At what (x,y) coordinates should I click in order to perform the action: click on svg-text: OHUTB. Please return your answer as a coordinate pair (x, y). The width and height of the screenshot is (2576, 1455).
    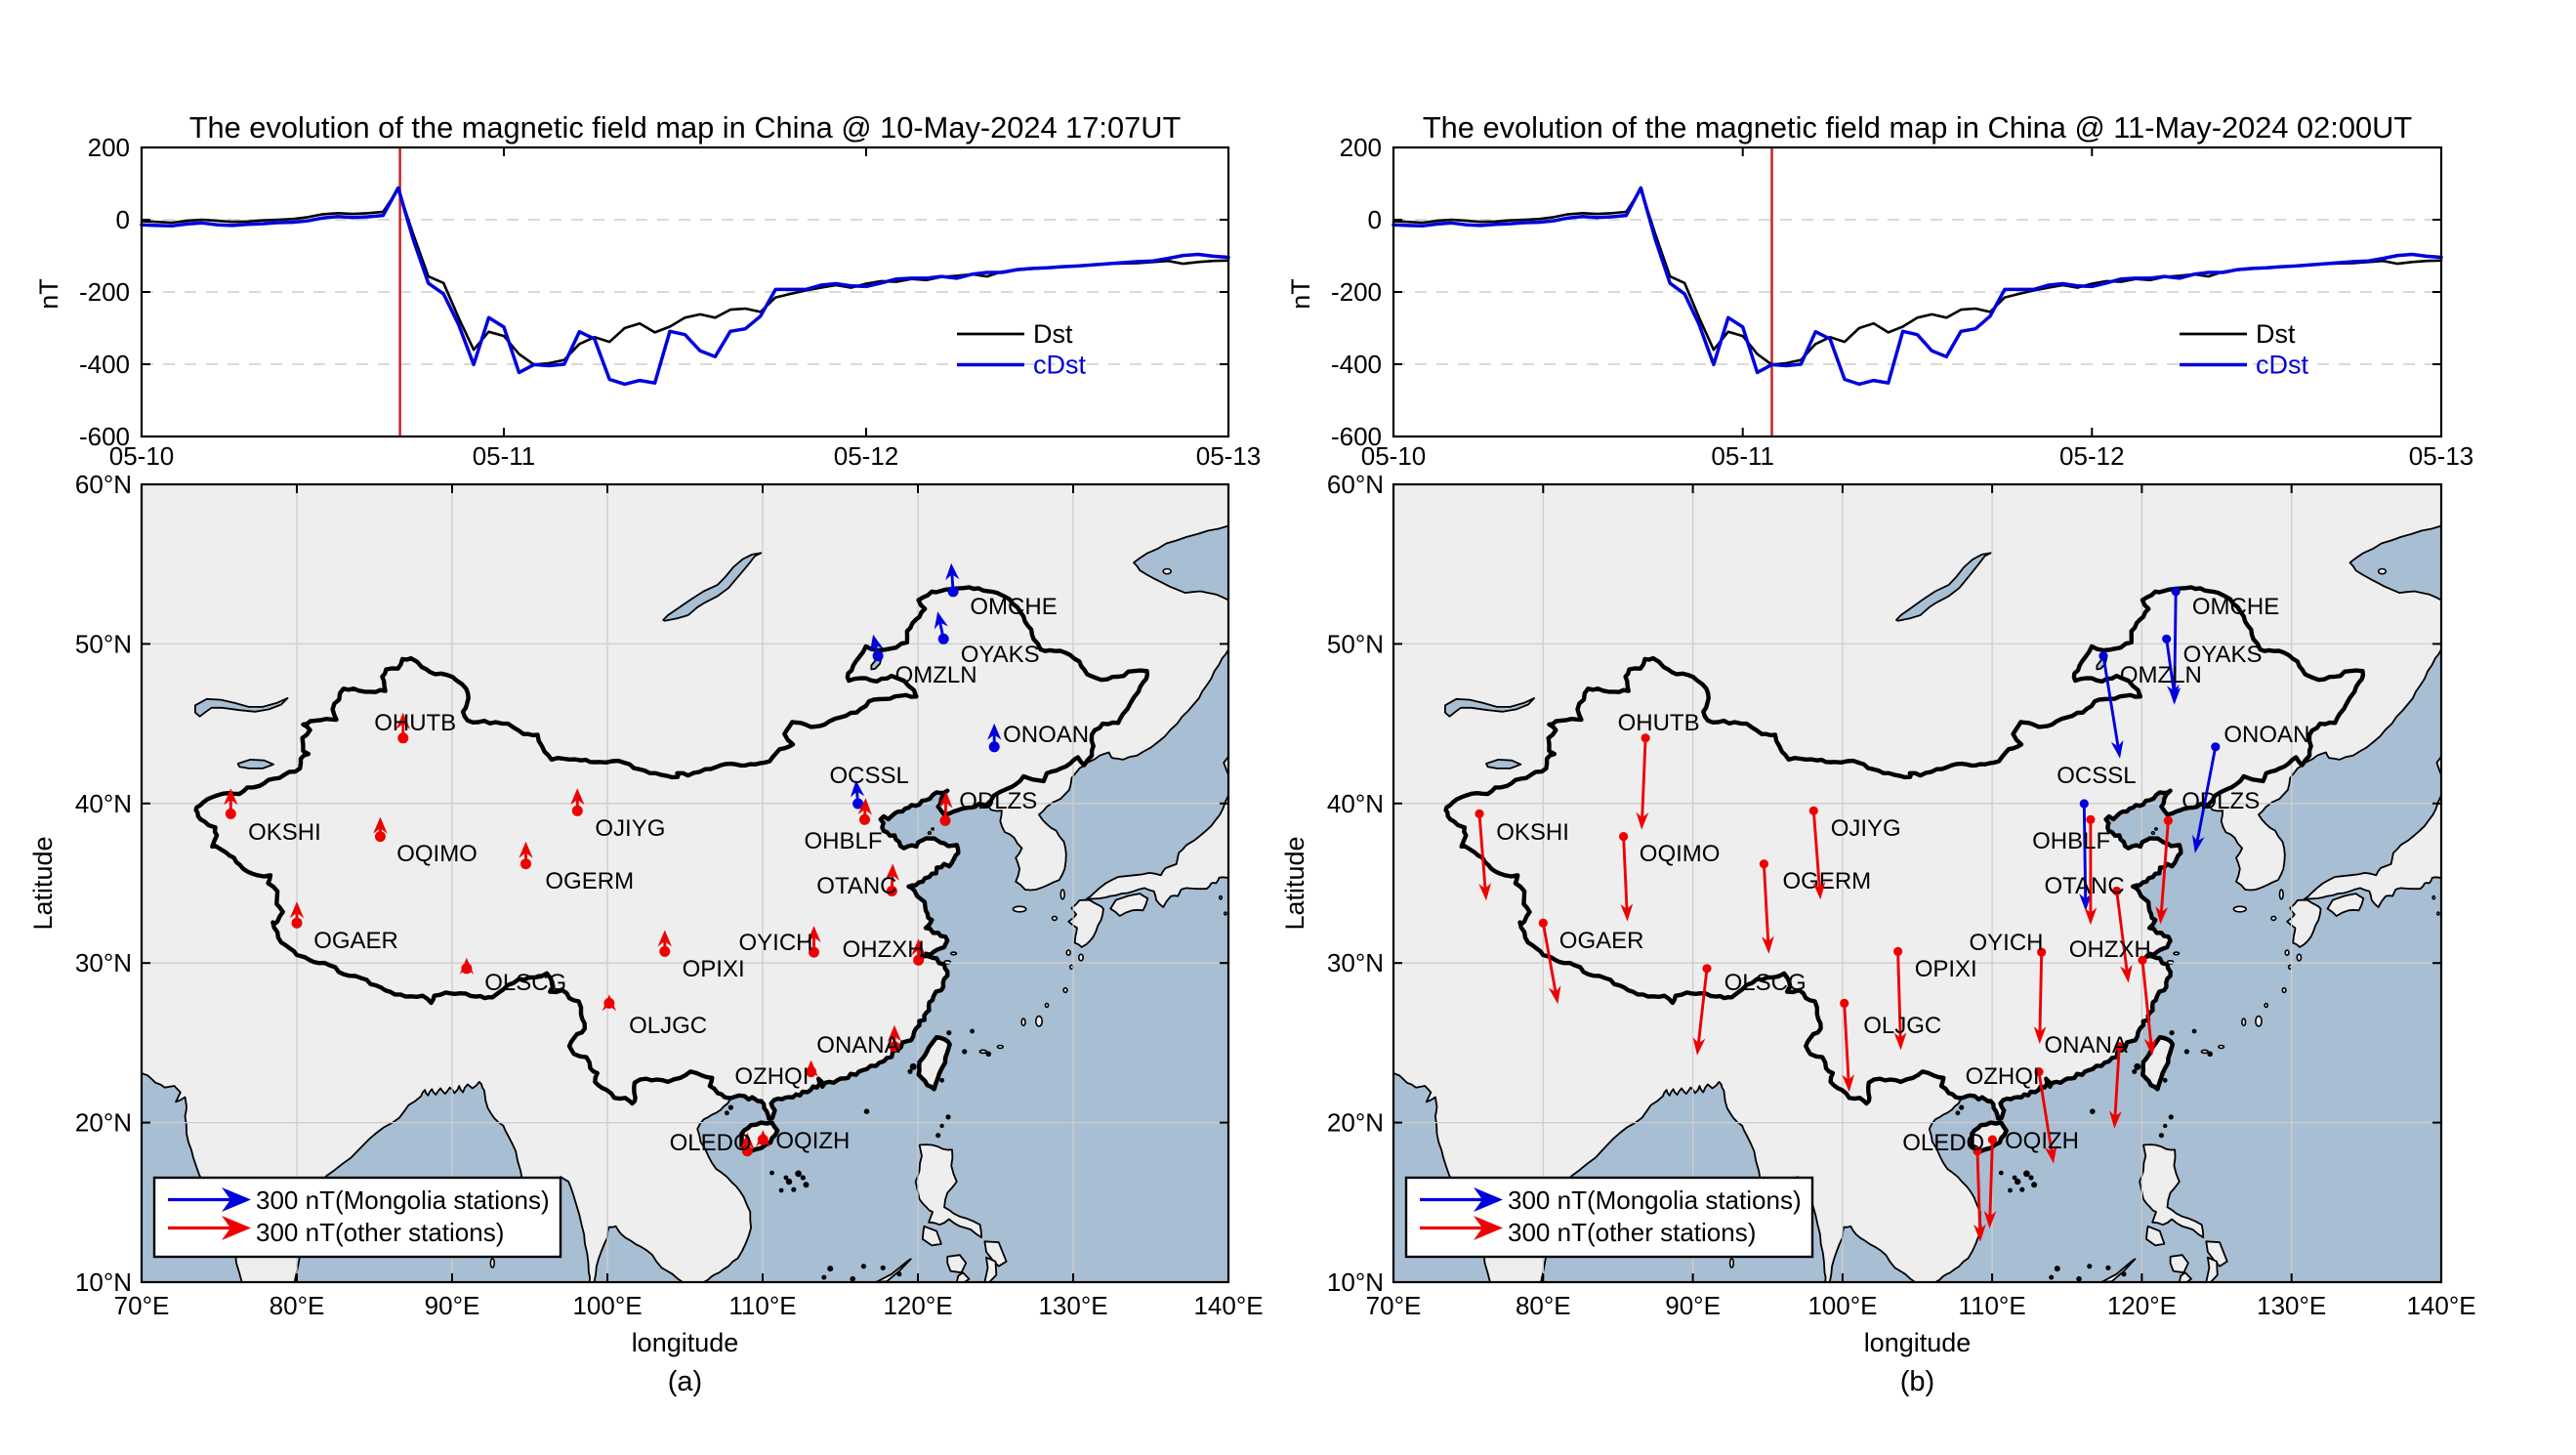
    Looking at the image, I should click on (1659, 723).